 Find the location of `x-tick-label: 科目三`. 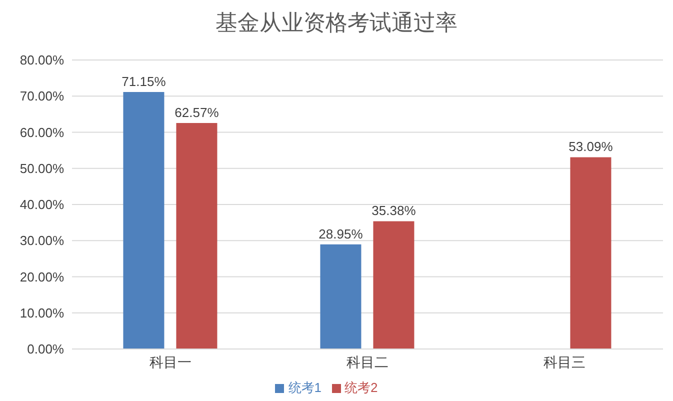

x-tick-label: 科目三 is located at coordinates (565, 362).